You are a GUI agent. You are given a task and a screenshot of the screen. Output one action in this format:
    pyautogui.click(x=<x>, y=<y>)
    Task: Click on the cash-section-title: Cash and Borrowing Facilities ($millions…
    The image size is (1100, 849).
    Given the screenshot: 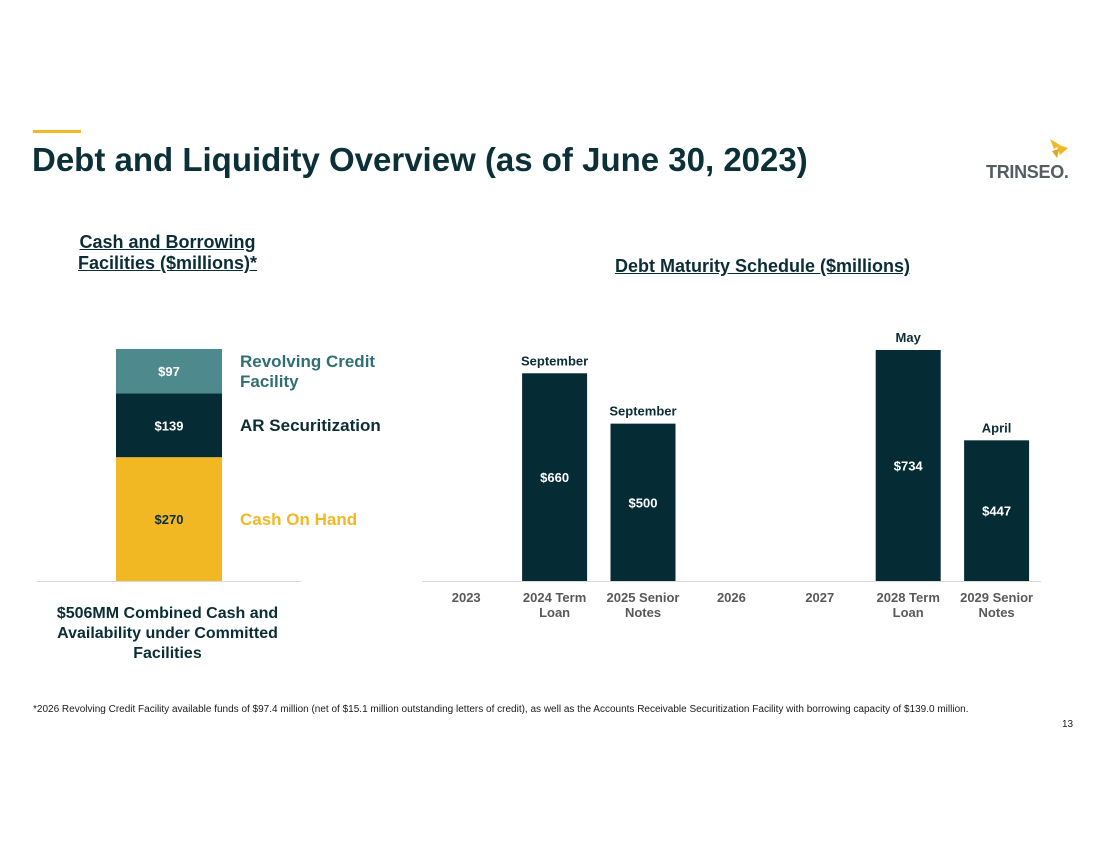 What is the action you would take?
    pyautogui.click(x=167, y=252)
    